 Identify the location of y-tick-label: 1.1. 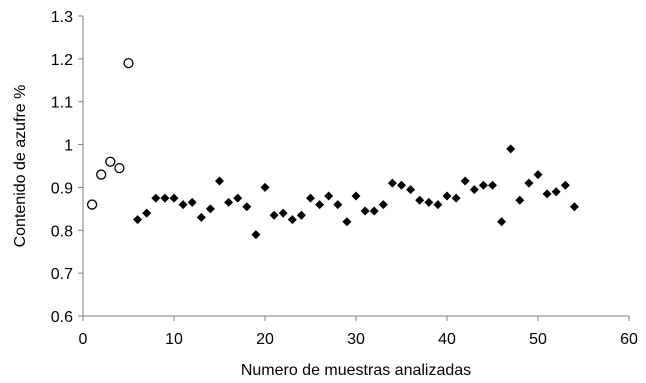
(62, 103).